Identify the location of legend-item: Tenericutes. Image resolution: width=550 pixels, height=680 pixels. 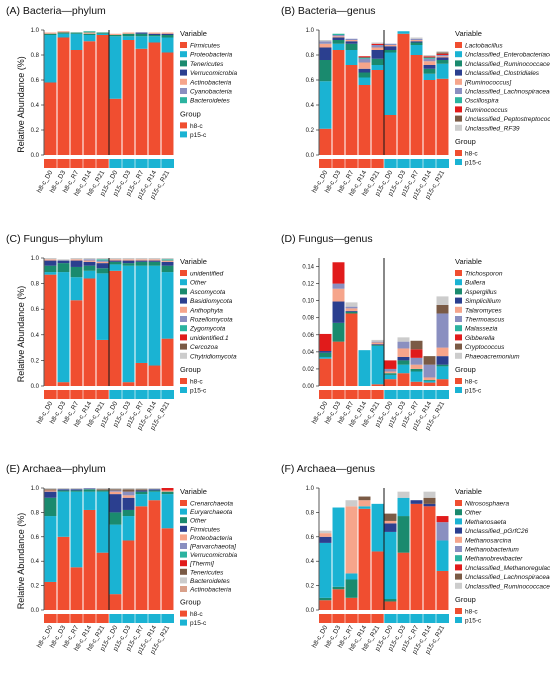
(207, 572).